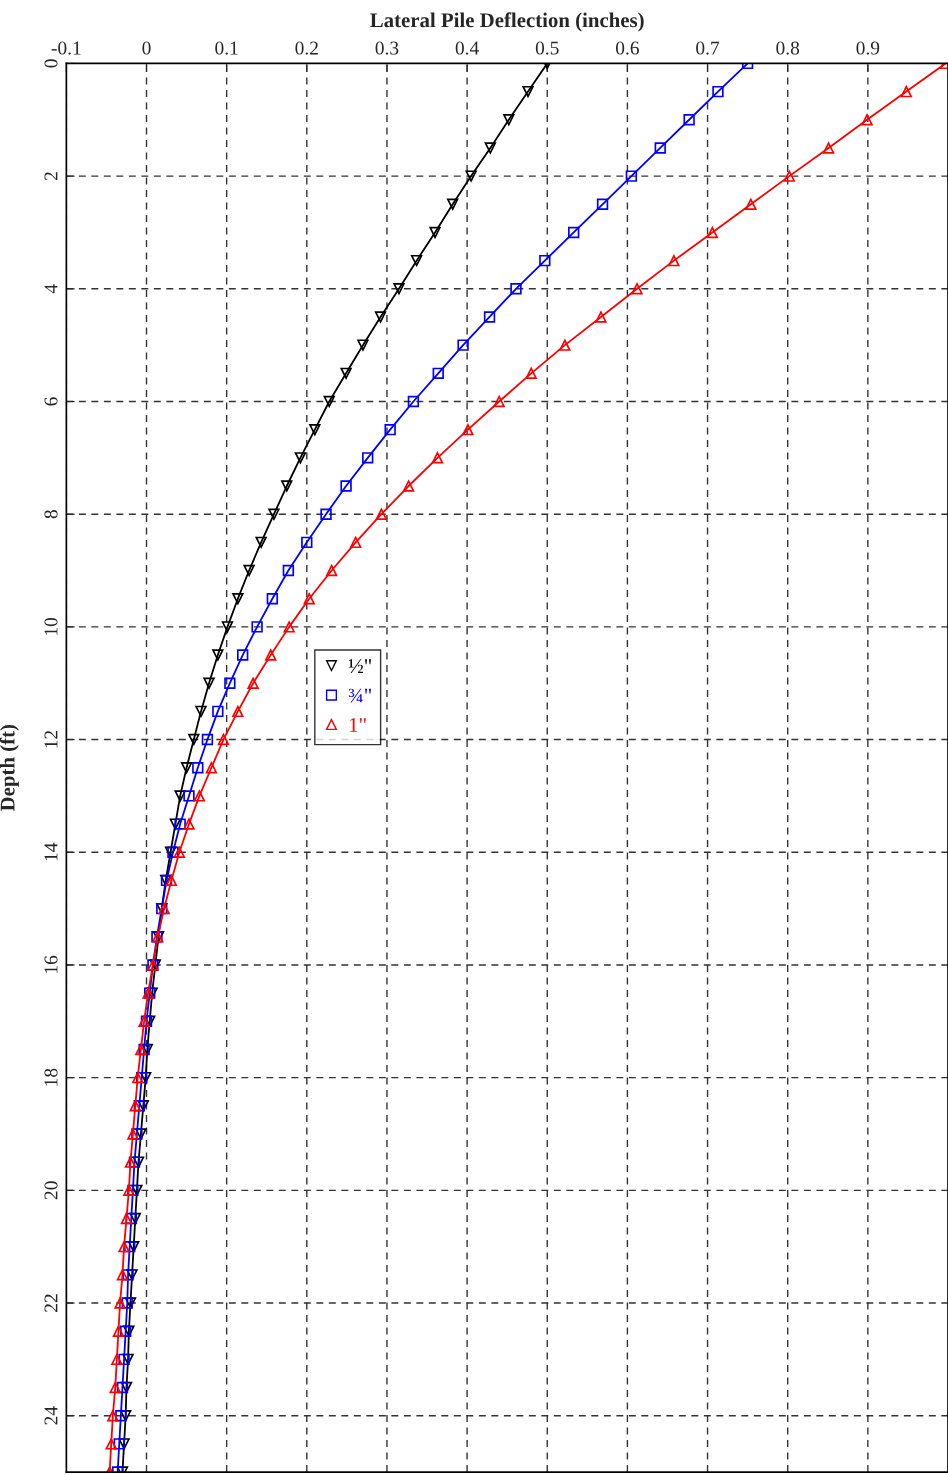 Image resolution: width=948 pixels, height=1475 pixels. What do you see at coordinates (66, 48) in the screenshot?
I see `x-tick-label: -0.1` at bounding box center [66, 48].